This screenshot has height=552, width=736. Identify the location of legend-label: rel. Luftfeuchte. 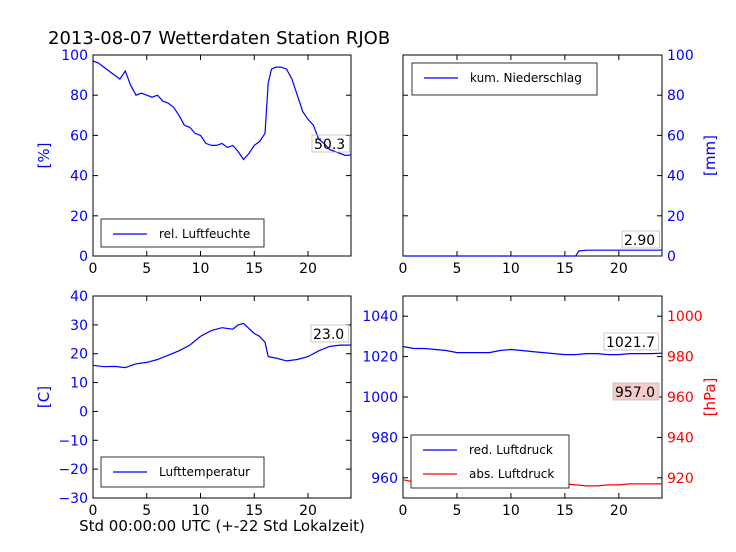
(204, 234).